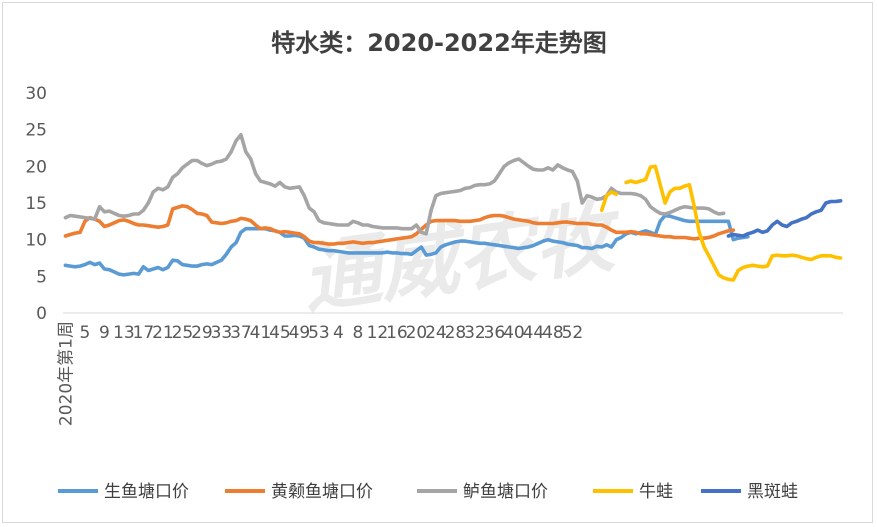 The width and height of the screenshot is (877, 527). Describe the element at coordinates (36, 241) in the screenshot. I see `y-tick-label: 10` at that location.